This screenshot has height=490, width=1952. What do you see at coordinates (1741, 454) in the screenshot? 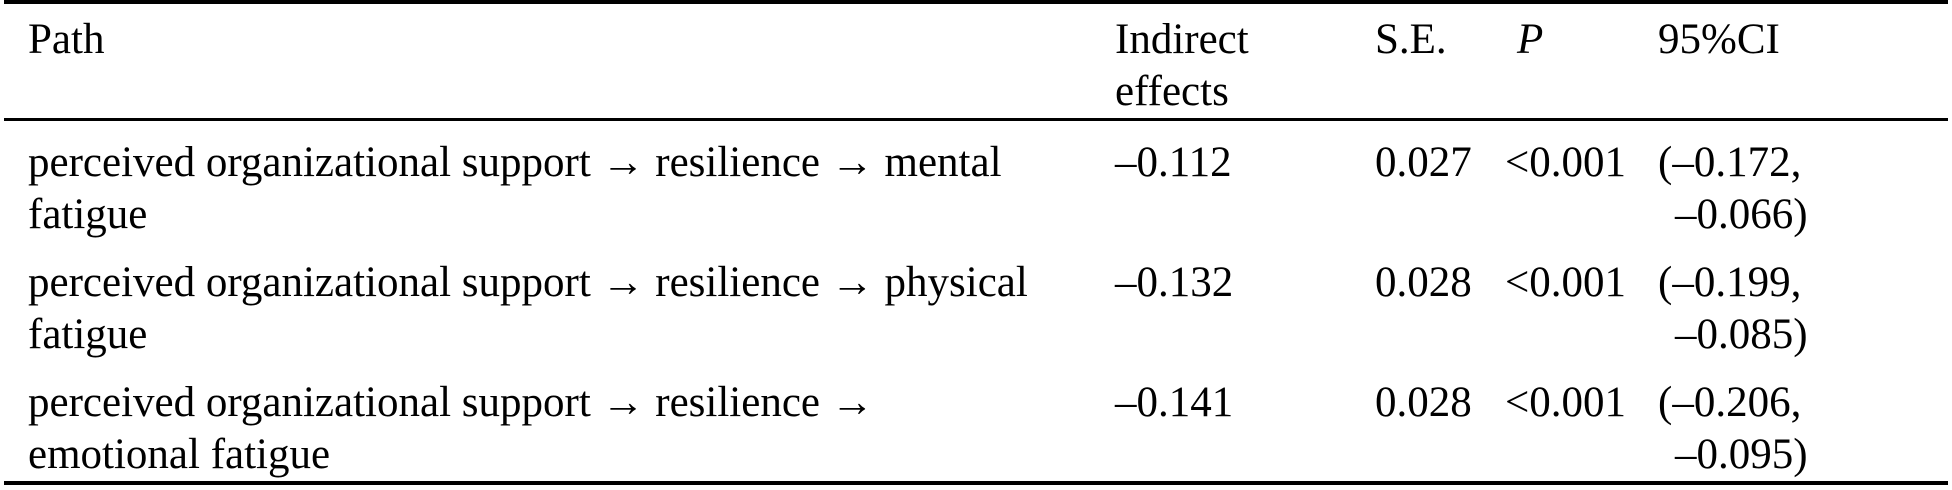
I see `ci-line: –0.095)` at bounding box center [1741, 454].